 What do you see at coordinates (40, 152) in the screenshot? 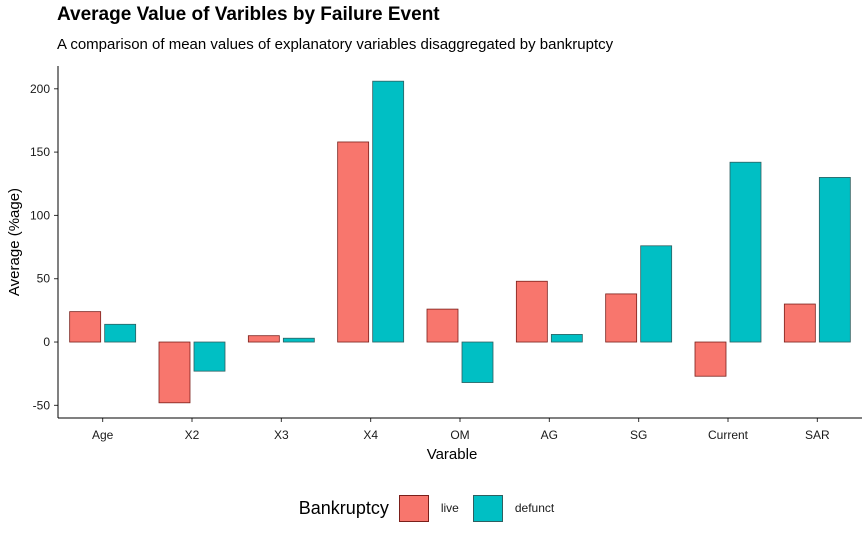
I see `y-tick-label: 150` at bounding box center [40, 152].